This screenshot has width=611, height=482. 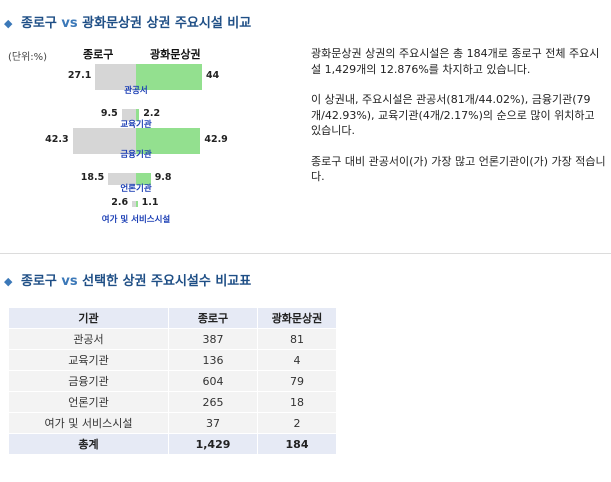 What do you see at coordinates (92, 177) in the screenshot?
I see `value-label-left-3: 18.5` at bounding box center [92, 177].